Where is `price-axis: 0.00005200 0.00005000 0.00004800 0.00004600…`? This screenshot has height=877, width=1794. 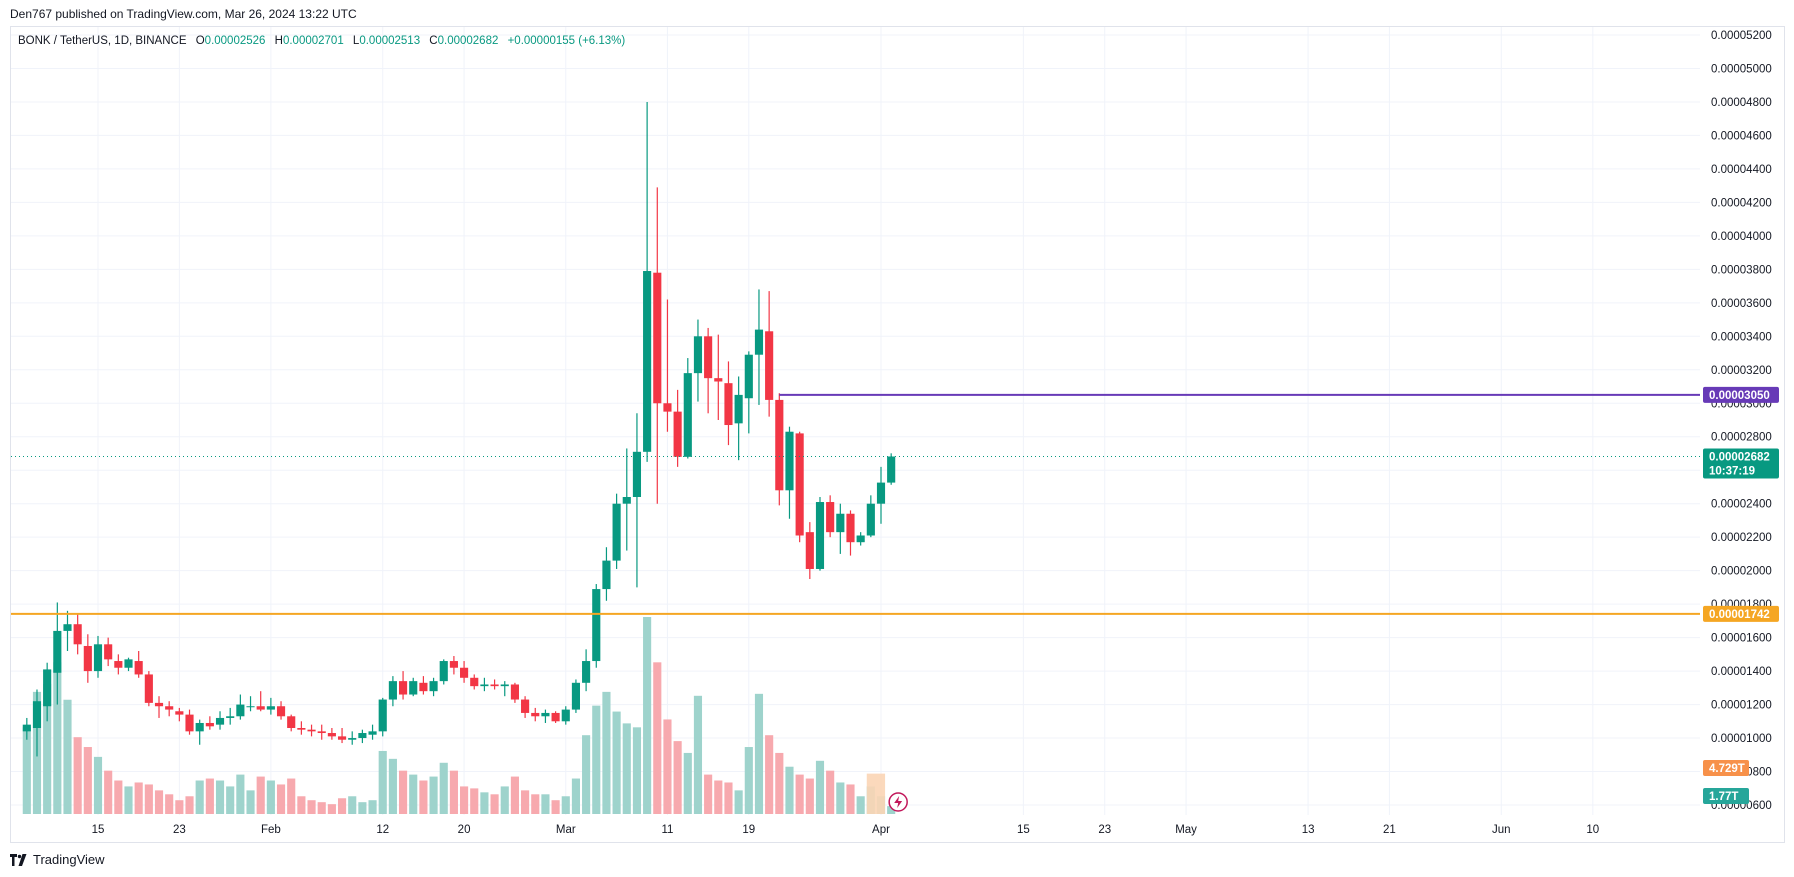
price-axis: 0.00005200 0.00005000 0.00004800 0.00004600… is located at coordinates (1741, 421).